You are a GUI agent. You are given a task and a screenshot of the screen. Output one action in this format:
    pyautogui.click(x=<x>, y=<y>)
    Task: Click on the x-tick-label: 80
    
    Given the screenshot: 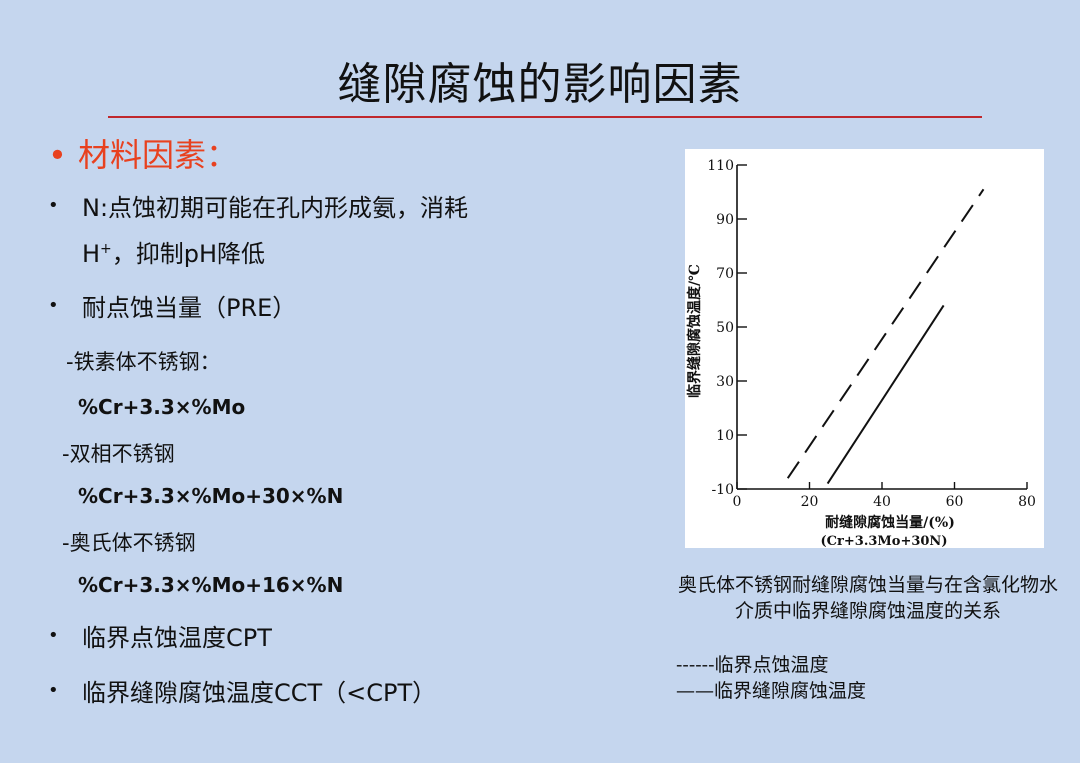 What is the action you would take?
    pyautogui.click(x=1027, y=502)
    